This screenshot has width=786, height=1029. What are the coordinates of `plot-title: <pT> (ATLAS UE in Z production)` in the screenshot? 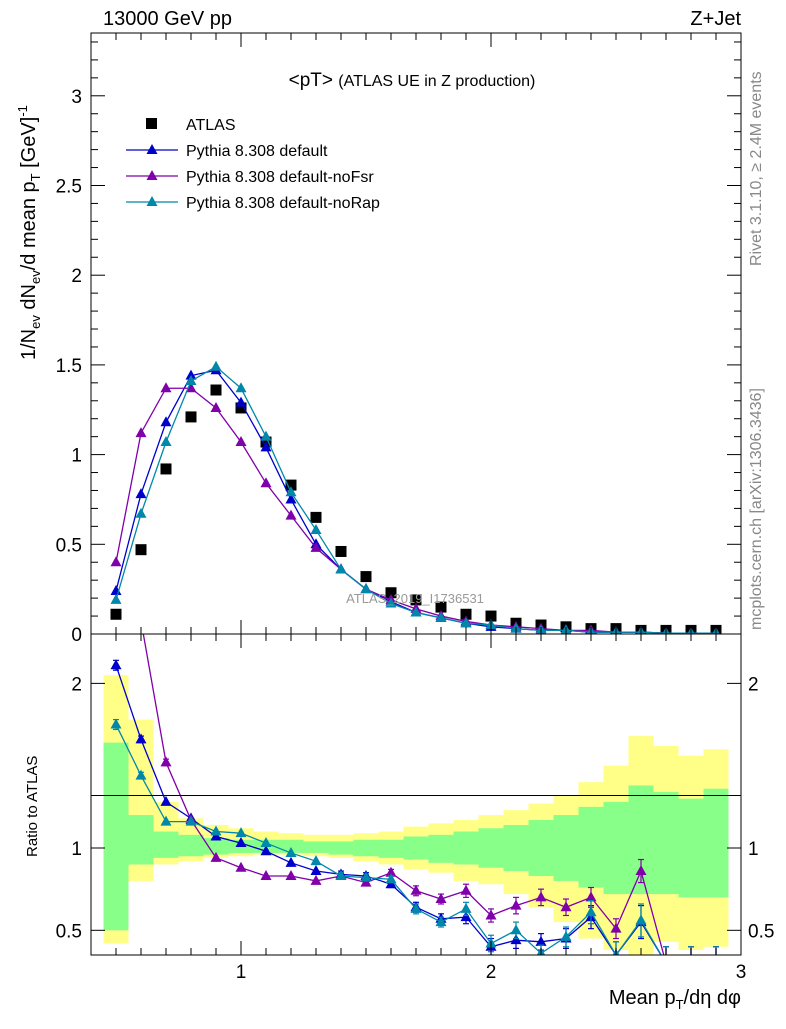 It's located at (412, 80).